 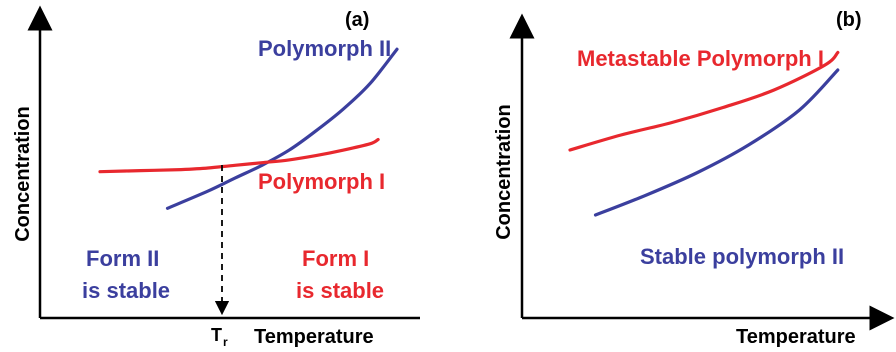 I want to click on panel-label-b: (b), so click(x=849, y=20).